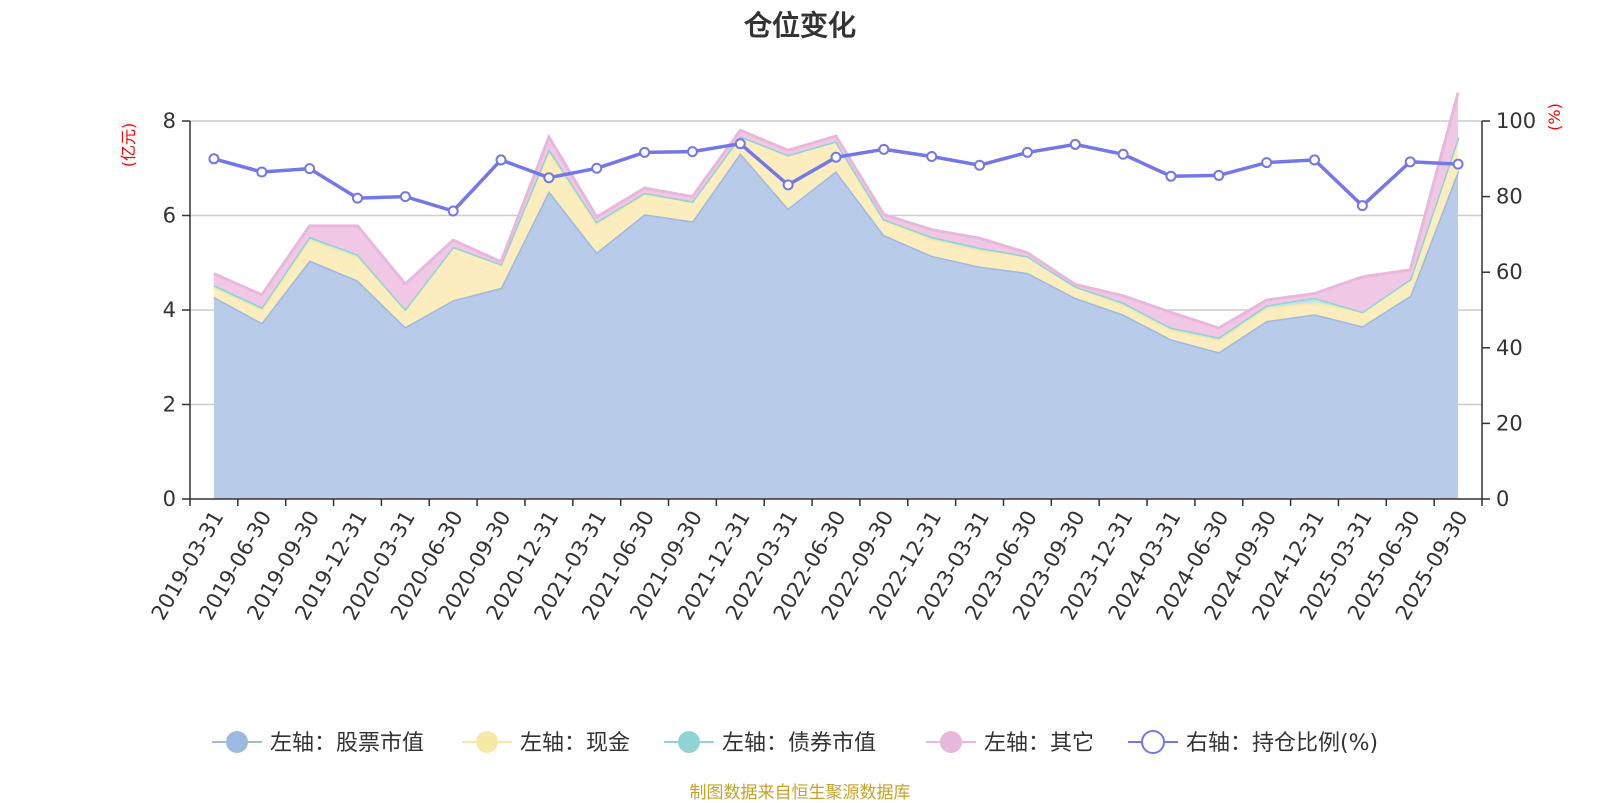 The image size is (1600, 803). I want to click on legend-item: 左轴：股票市值, so click(318, 743).